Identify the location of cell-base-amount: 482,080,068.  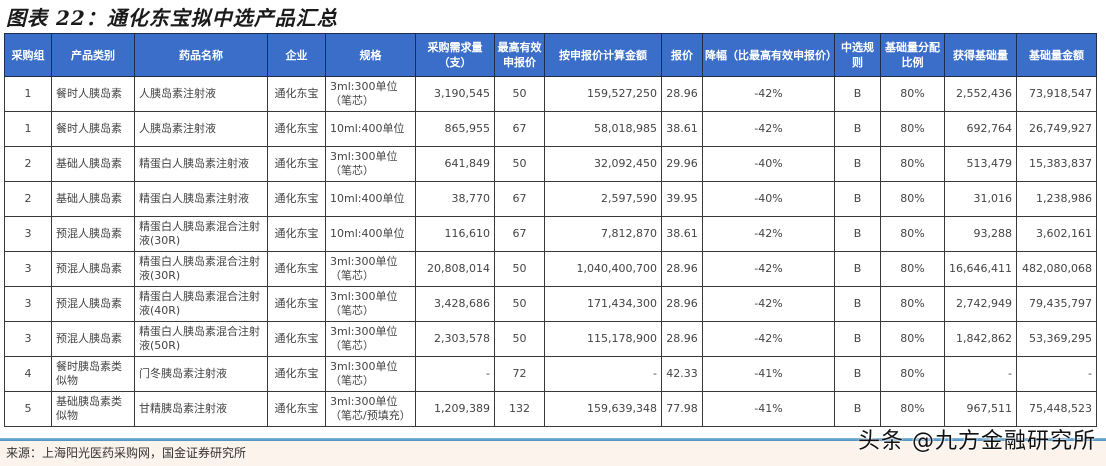
(1056, 269).